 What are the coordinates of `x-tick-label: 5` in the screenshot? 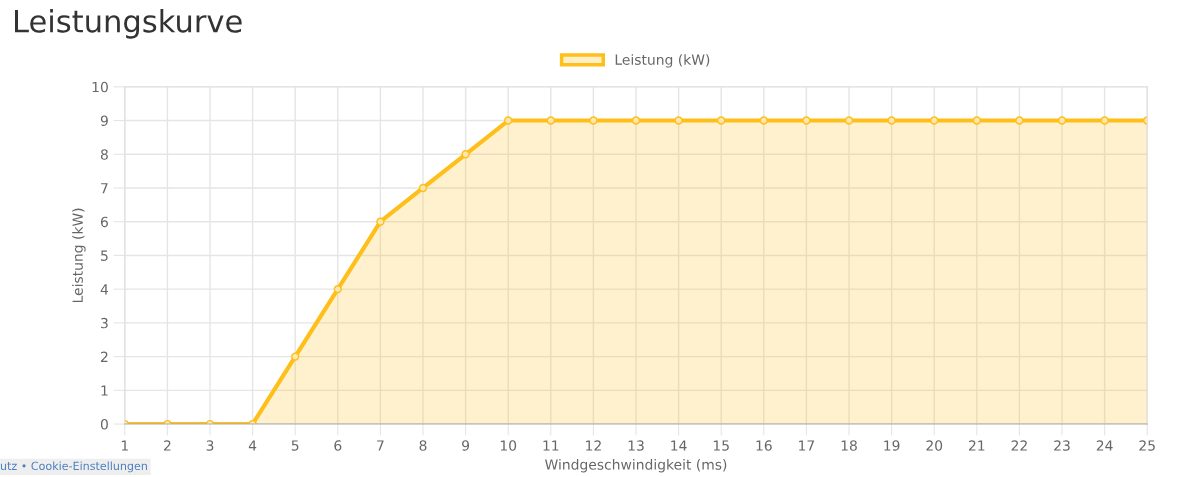 It's located at (295, 445).